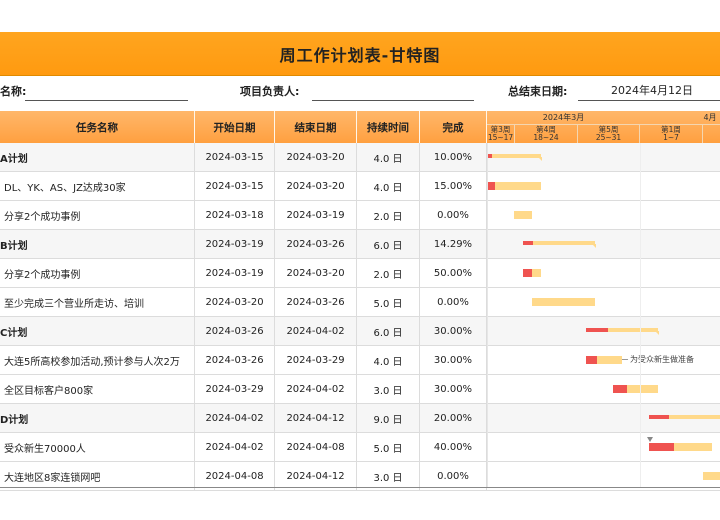  What do you see at coordinates (316, 302) in the screenshot?
I see `end-date: 2024-03-26` at bounding box center [316, 302].